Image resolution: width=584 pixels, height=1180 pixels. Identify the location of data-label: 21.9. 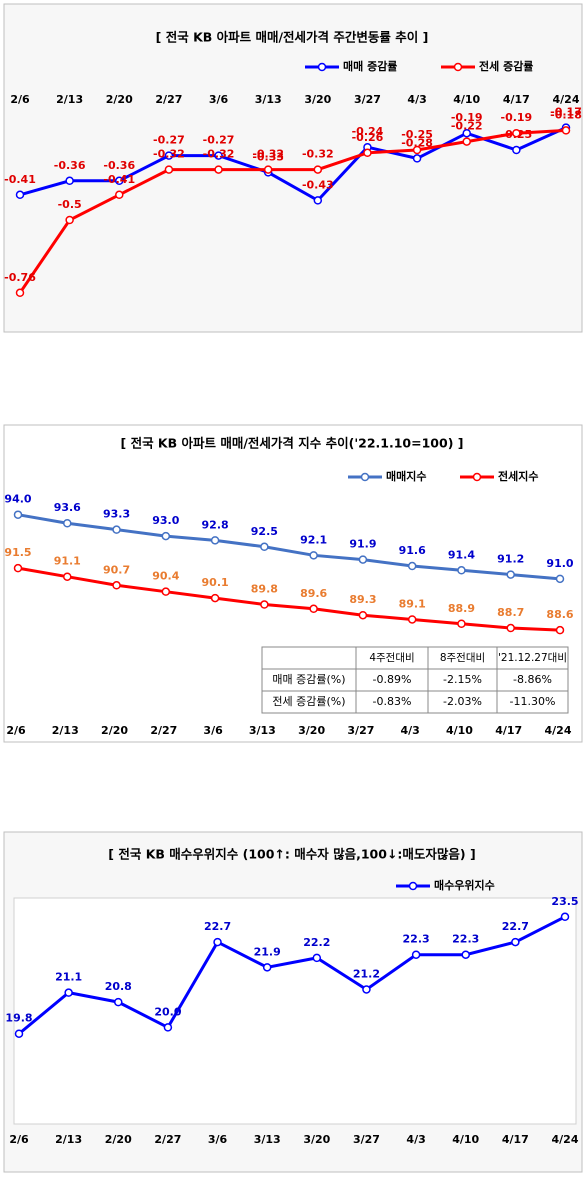
(267, 951).